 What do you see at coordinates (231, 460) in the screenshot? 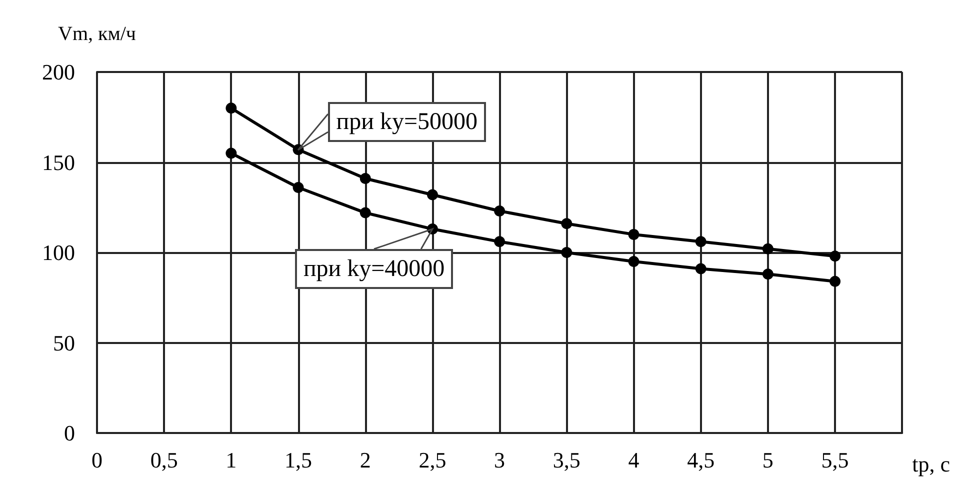
I see `x-tick-label: 1` at bounding box center [231, 460].